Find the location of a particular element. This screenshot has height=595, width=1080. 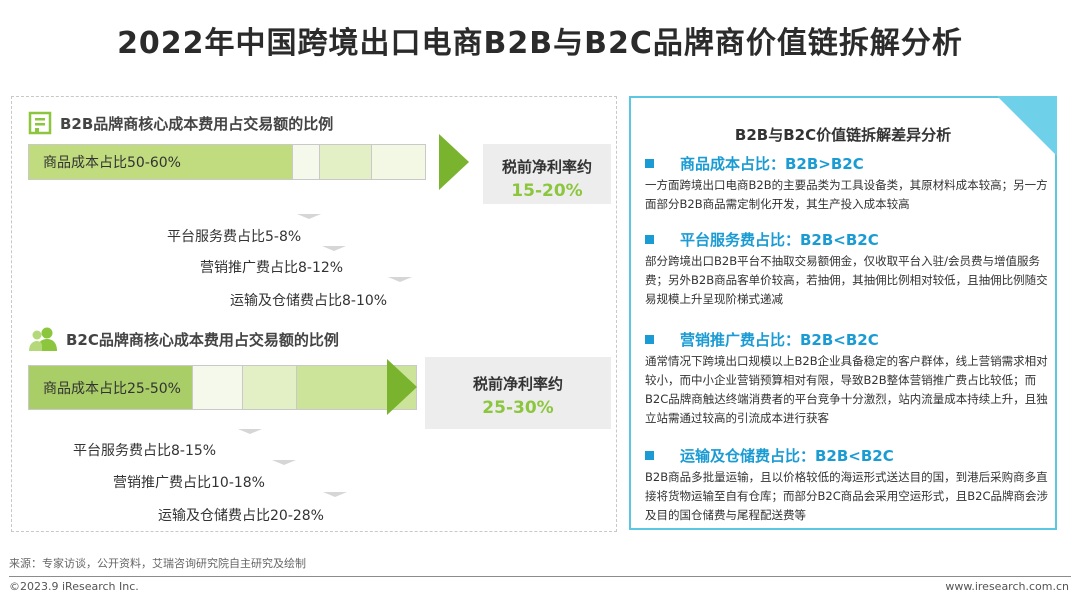

b2b-logistics-segment is located at coordinates (398, 162).